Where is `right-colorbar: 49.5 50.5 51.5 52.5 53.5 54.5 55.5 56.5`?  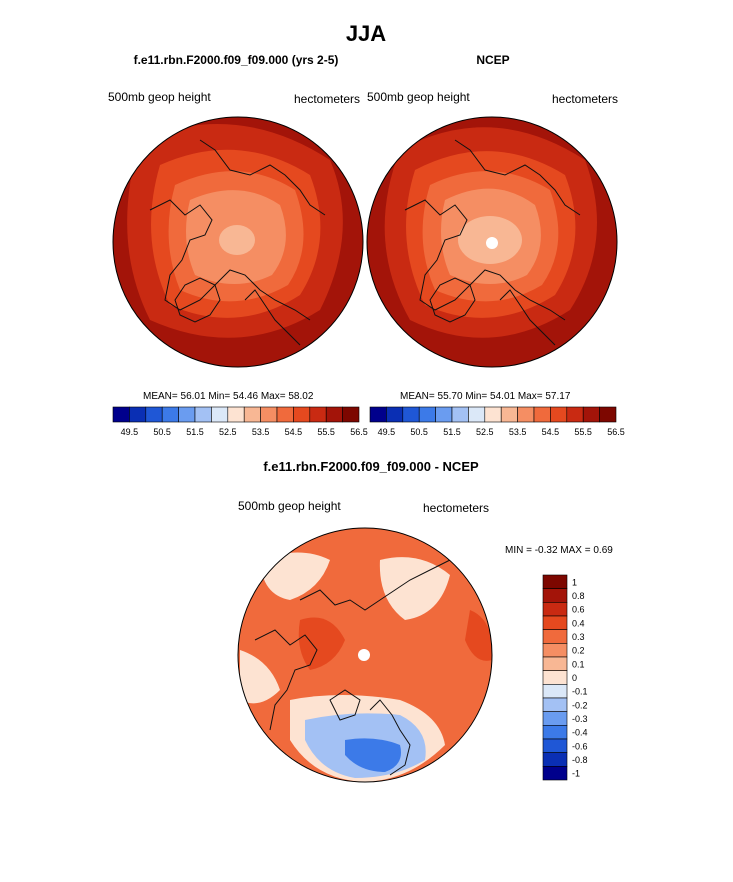
right-colorbar: 49.5 50.5 51.5 52.5 53.5 54.5 55.5 56.5 is located at coordinates (497, 421).